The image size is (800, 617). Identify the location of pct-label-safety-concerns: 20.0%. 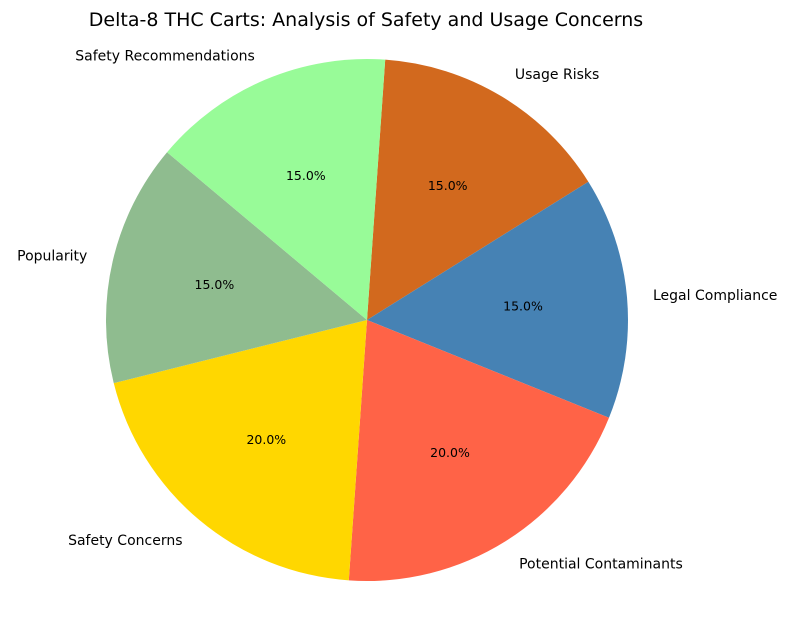
(266, 439).